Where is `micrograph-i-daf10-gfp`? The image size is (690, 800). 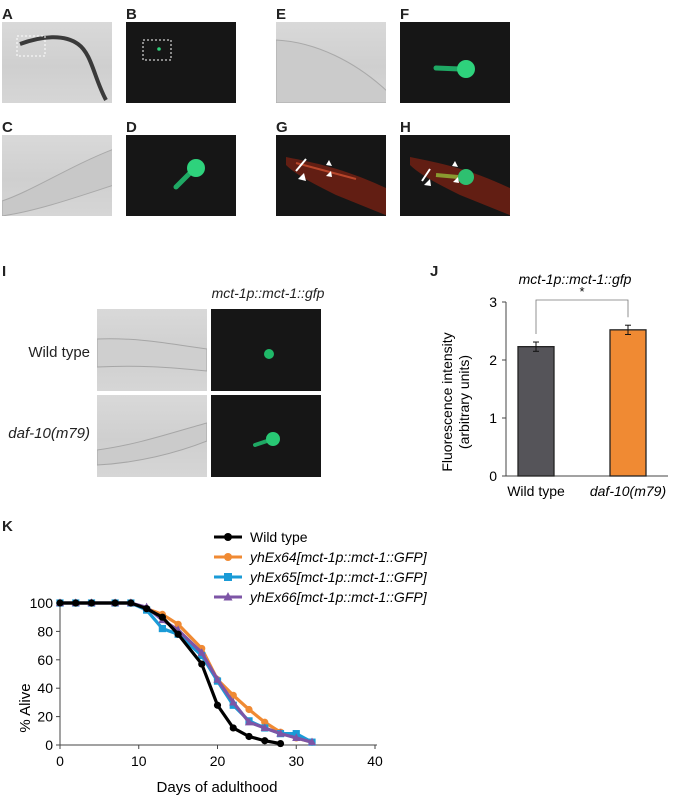
micrograph-i-daf10-gfp is located at coordinates (266, 436).